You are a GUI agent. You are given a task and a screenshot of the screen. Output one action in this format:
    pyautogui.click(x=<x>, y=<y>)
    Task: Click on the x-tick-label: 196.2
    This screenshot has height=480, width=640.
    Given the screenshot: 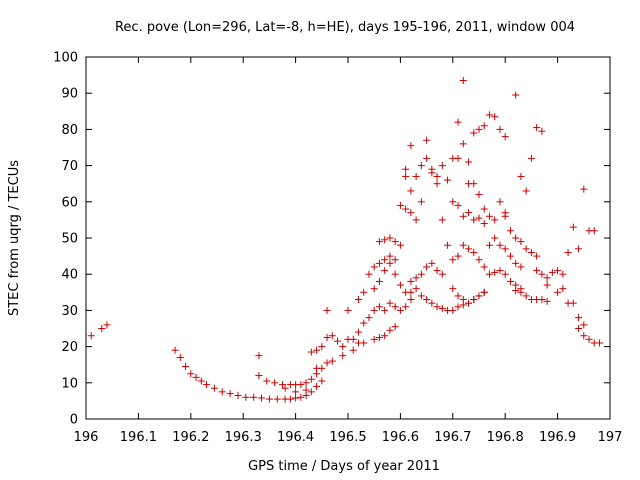 What is the action you would take?
    pyautogui.click(x=190, y=437)
    